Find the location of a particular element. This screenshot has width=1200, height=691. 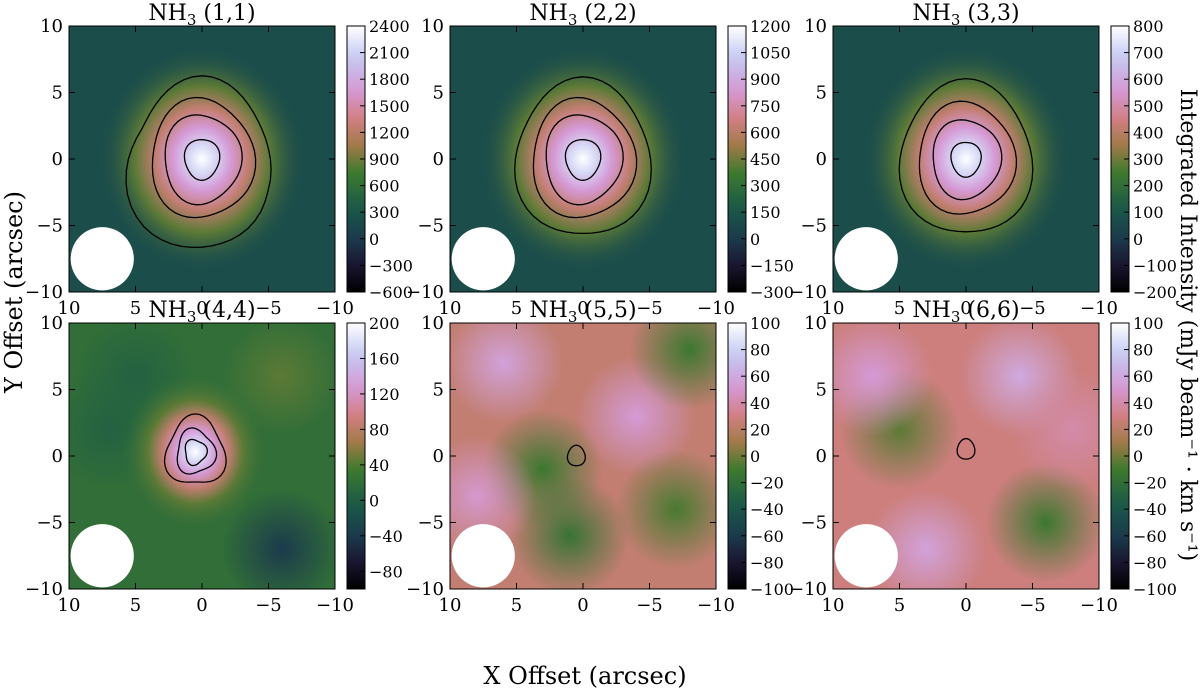

x-tick-label: 0 is located at coordinates (582, 605).